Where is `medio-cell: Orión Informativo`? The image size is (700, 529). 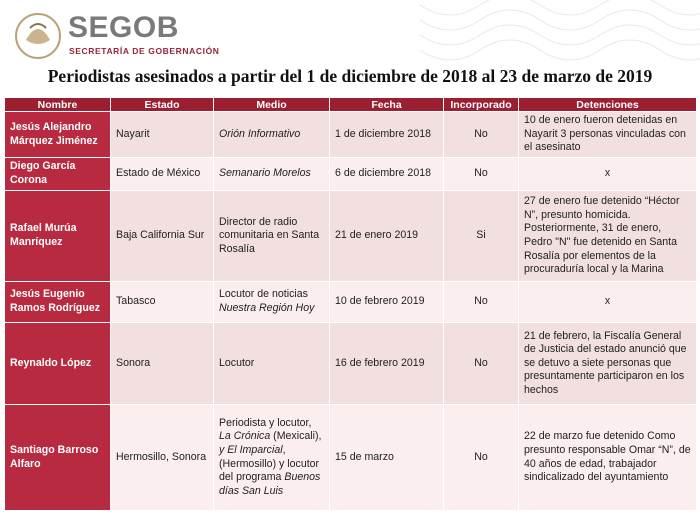 medio-cell: Orión Informativo is located at coordinates (271, 134).